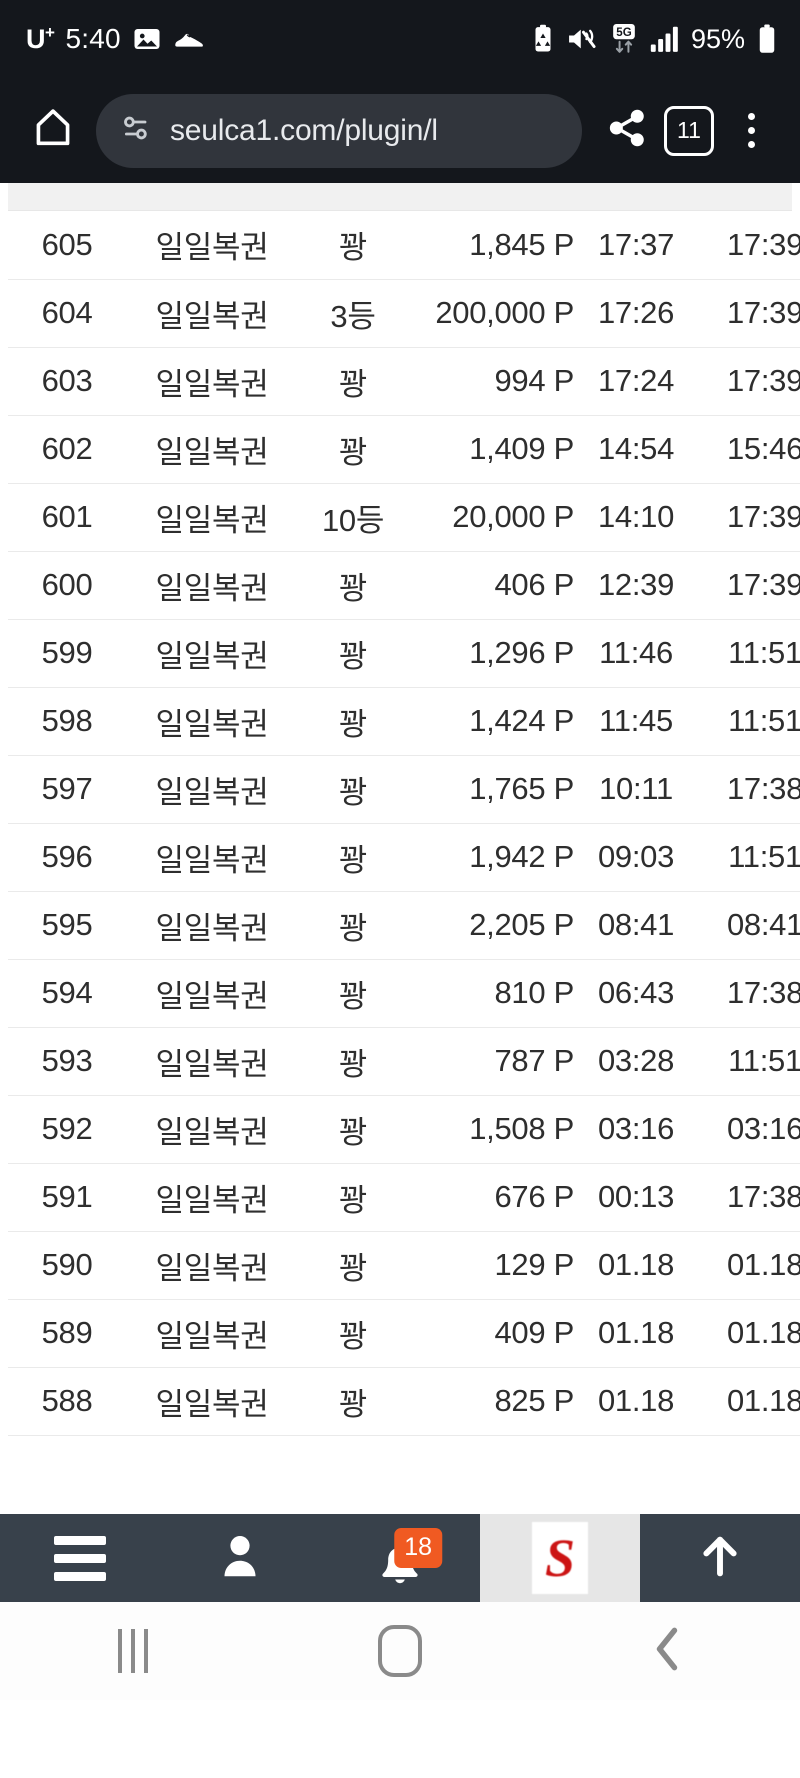  I want to click on cell-amount: 1,845 P, so click(492, 245).